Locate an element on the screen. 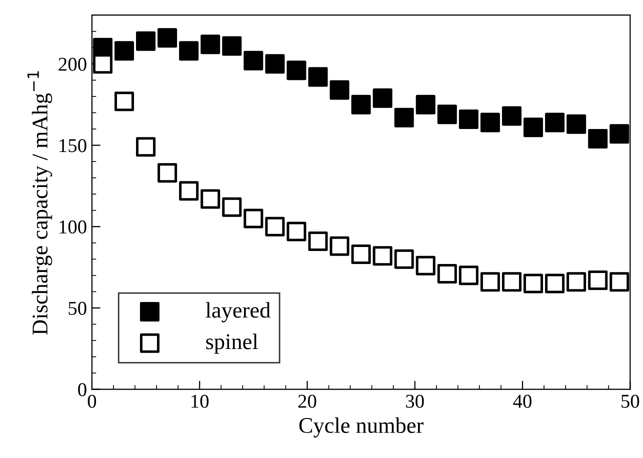 Image resolution: width=643 pixels, height=458 pixels. y-axis-title: Discharge capacity / mAhg$^{−1}$ is located at coordinates (39, 203).